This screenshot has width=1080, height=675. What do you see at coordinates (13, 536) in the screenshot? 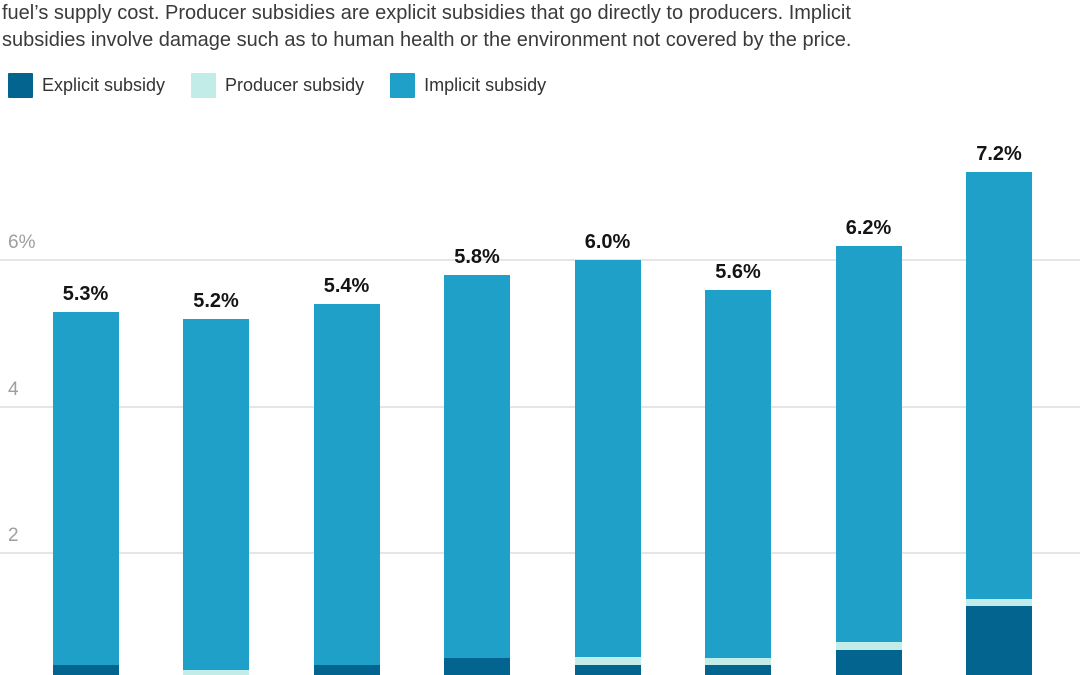
I see `y-axis-tick-label: 2` at bounding box center [13, 536].